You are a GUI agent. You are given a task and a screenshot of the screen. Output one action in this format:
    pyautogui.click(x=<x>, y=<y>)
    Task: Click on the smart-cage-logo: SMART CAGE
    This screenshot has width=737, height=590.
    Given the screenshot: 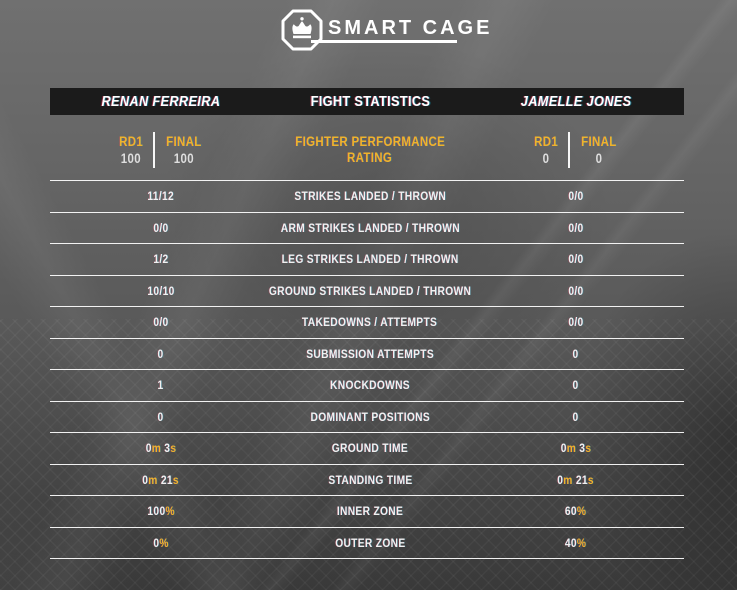 What is the action you would take?
    pyautogui.click(x=368, y=30)
    